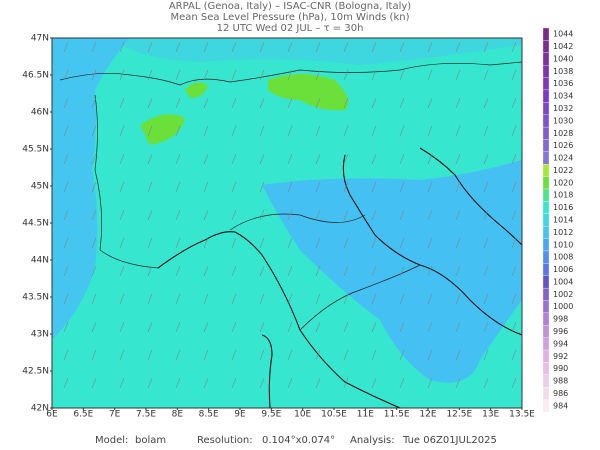 This screenshot has height=450, width=600. Describe the element at coordinates (563, 158) in the screenshot. I see `colorbar-label: 1024` at that location.